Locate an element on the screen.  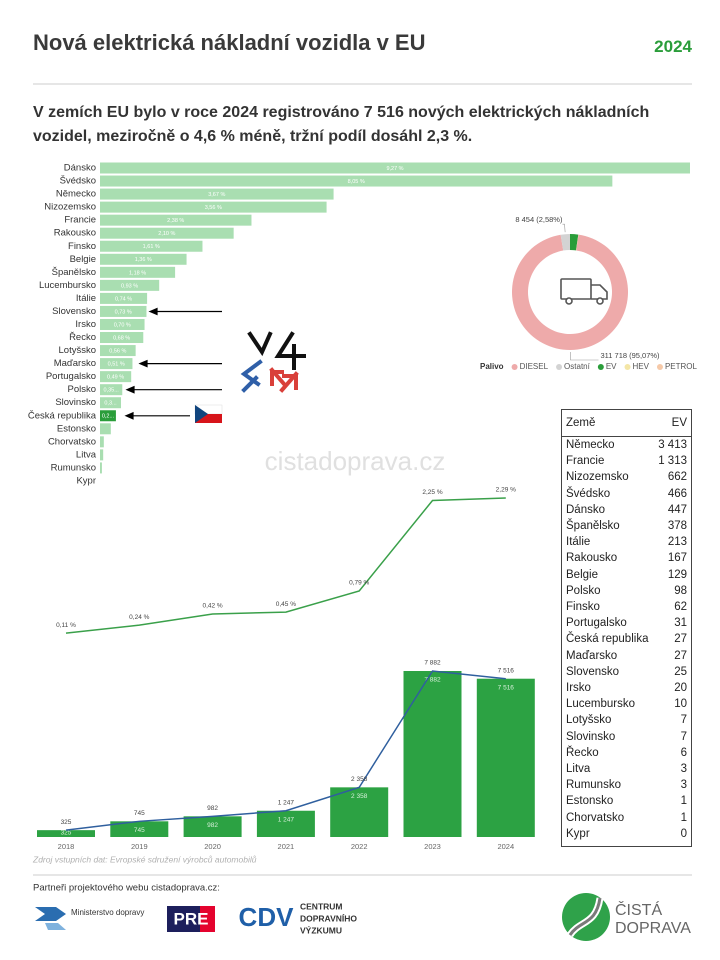
legend-label: Ostatní is located at coordinates (577, 366).